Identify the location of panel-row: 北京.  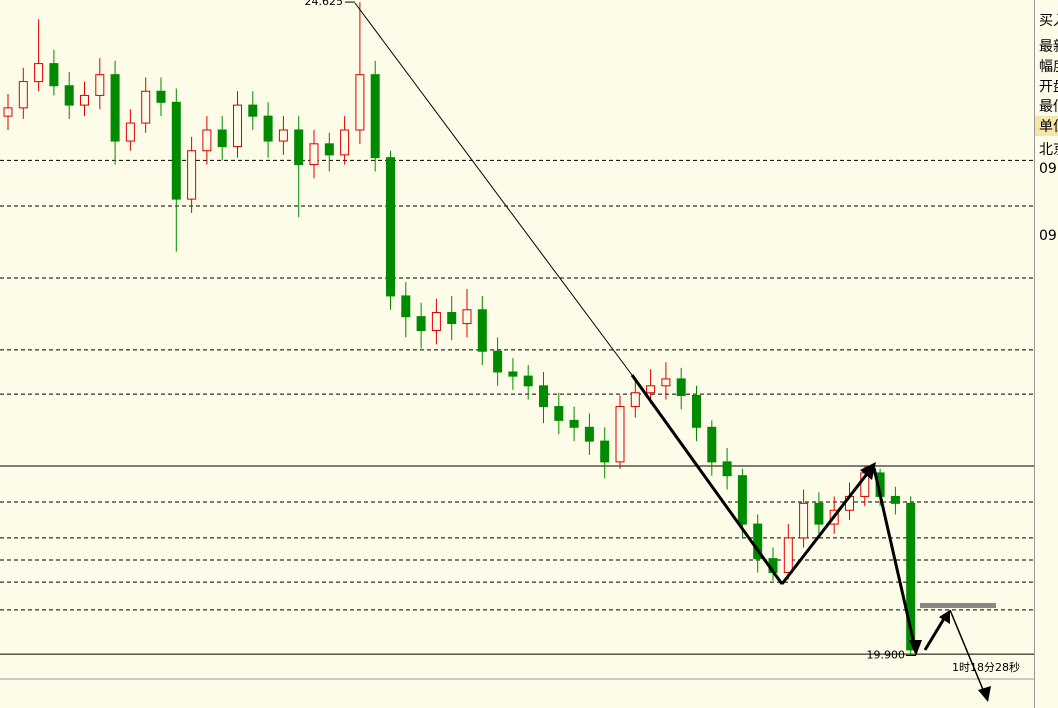
(1048, 150).